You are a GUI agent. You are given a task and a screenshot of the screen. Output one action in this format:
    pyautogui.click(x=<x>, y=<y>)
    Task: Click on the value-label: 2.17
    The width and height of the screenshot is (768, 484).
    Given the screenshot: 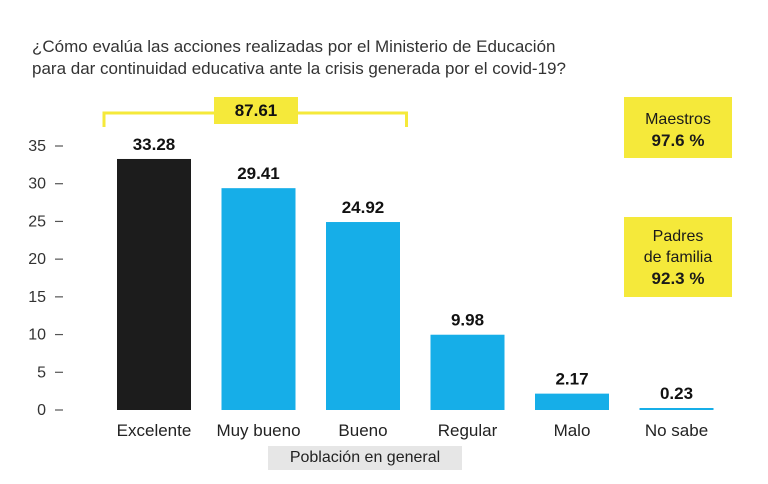 What is the action you would take?
    pyautogui.click(x=571, y=379)
    